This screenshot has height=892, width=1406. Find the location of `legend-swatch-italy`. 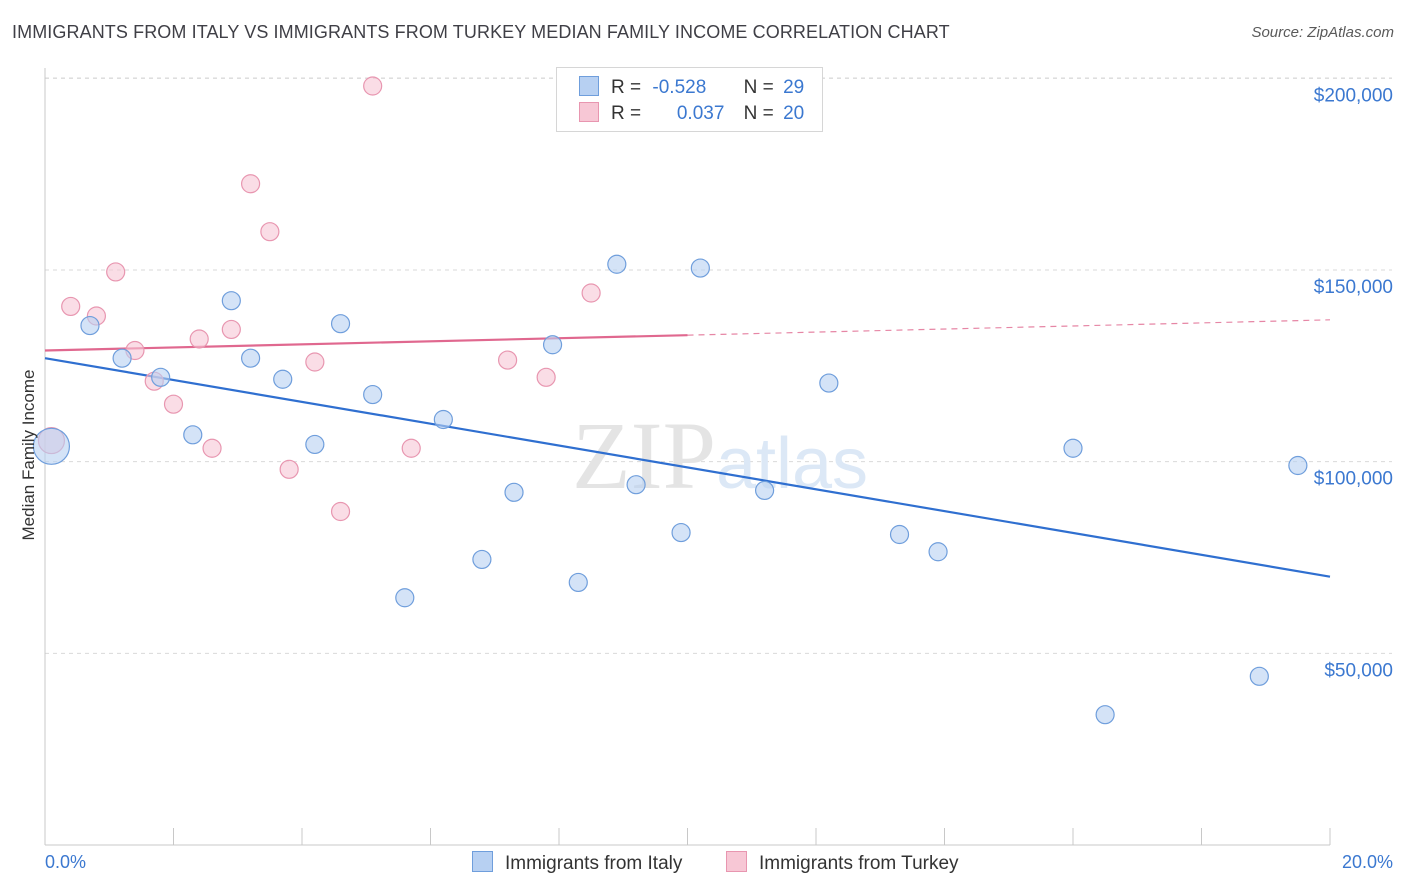

legend-swatch-italy is located at coordinates (589, 86).